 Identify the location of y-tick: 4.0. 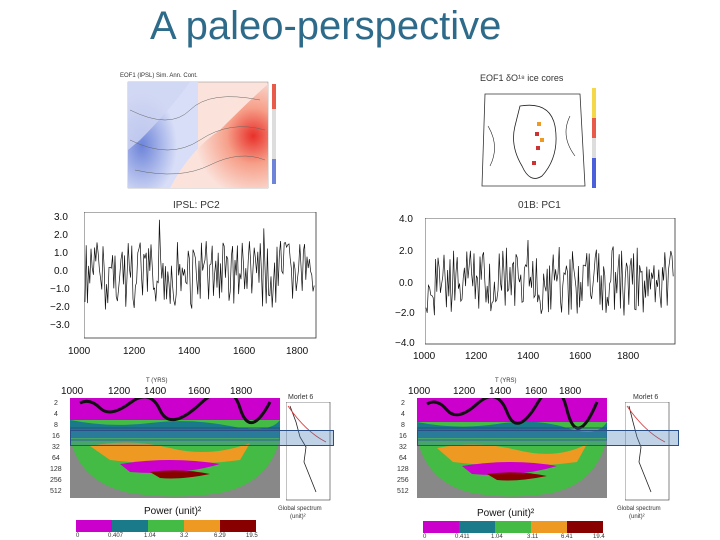
(406, 219).